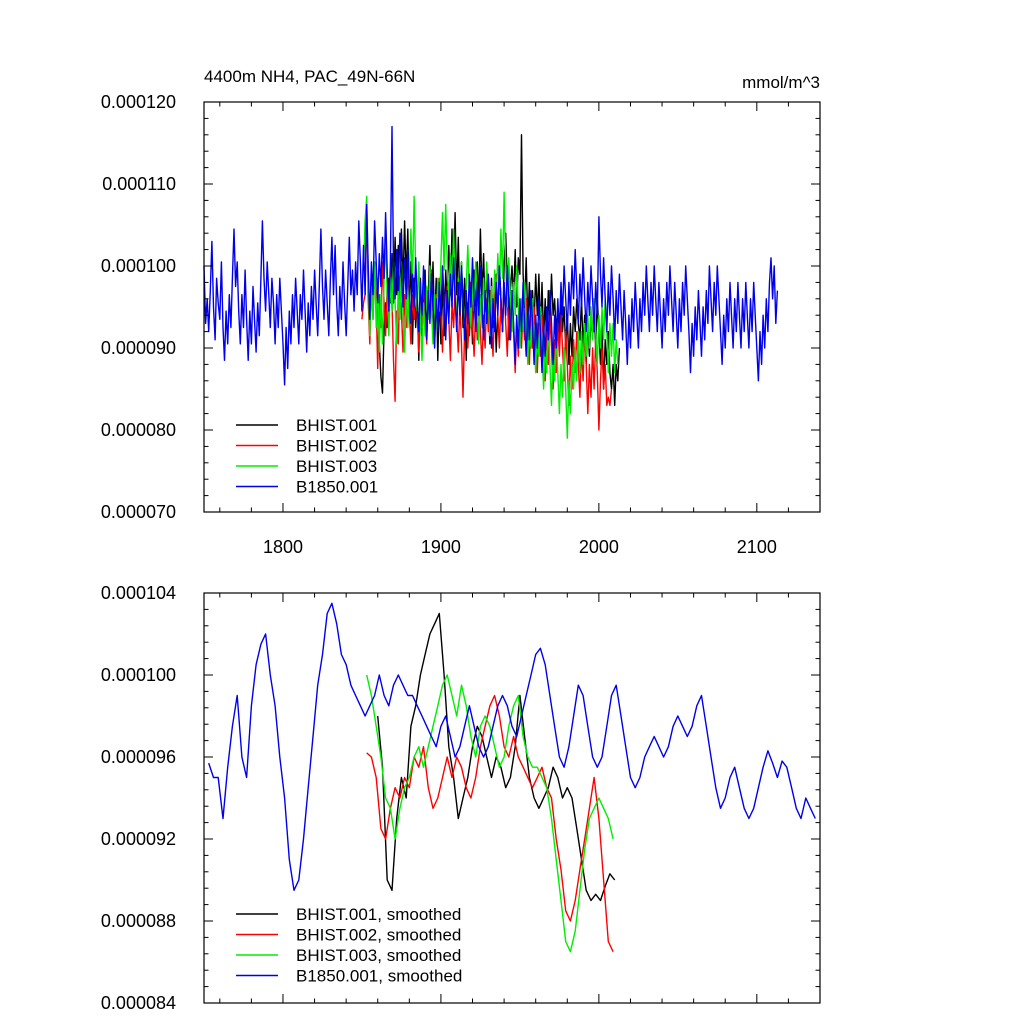 The width and height of the screenshot is (1024, 1024). Describe the element at coordinates (138, 839) in the screenshot. I see `y-tick-label: 0.000092` at that location.